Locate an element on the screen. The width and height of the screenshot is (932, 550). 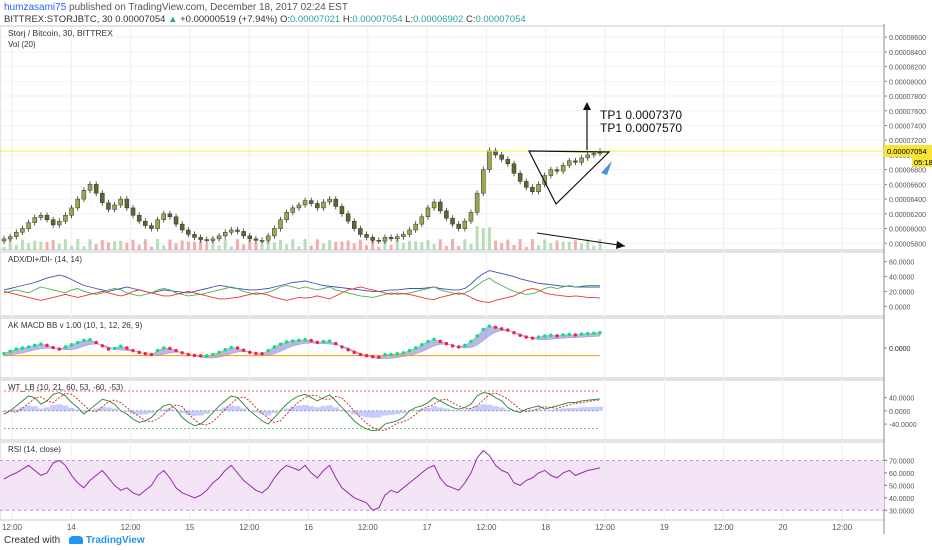
volume-label: Vol (20) is located at coordinates (22, 44).